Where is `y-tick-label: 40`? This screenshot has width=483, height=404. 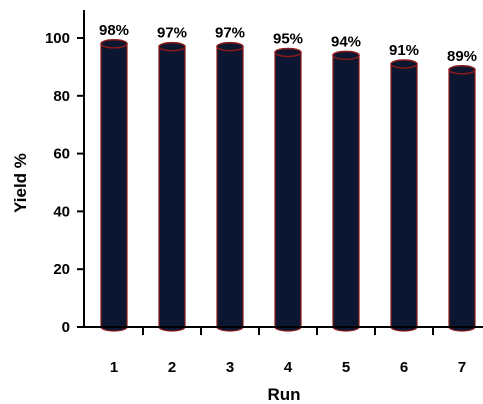 y-tick-label: 40 is located at coordinates (61, 211).